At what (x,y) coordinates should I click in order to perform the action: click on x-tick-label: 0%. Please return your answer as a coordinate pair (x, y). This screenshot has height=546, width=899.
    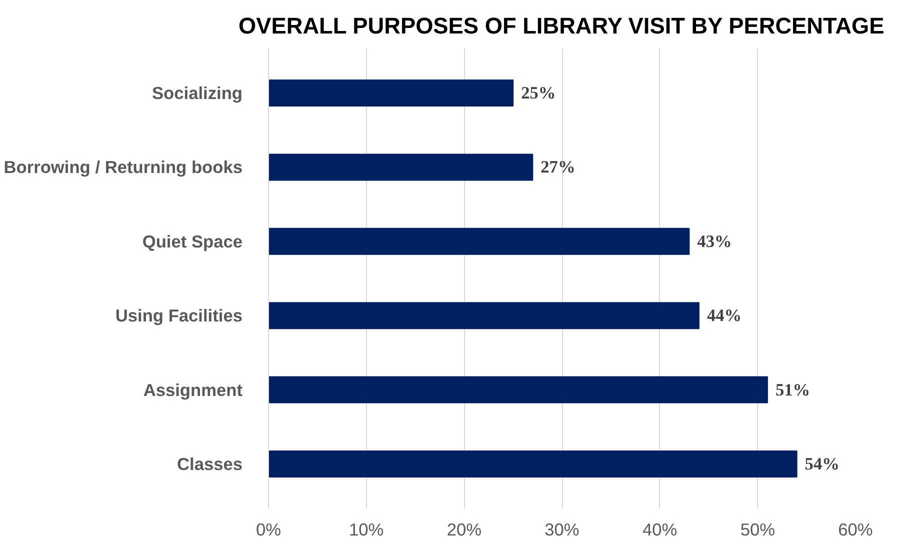
    Looking at the image, I should click on (269, 530).